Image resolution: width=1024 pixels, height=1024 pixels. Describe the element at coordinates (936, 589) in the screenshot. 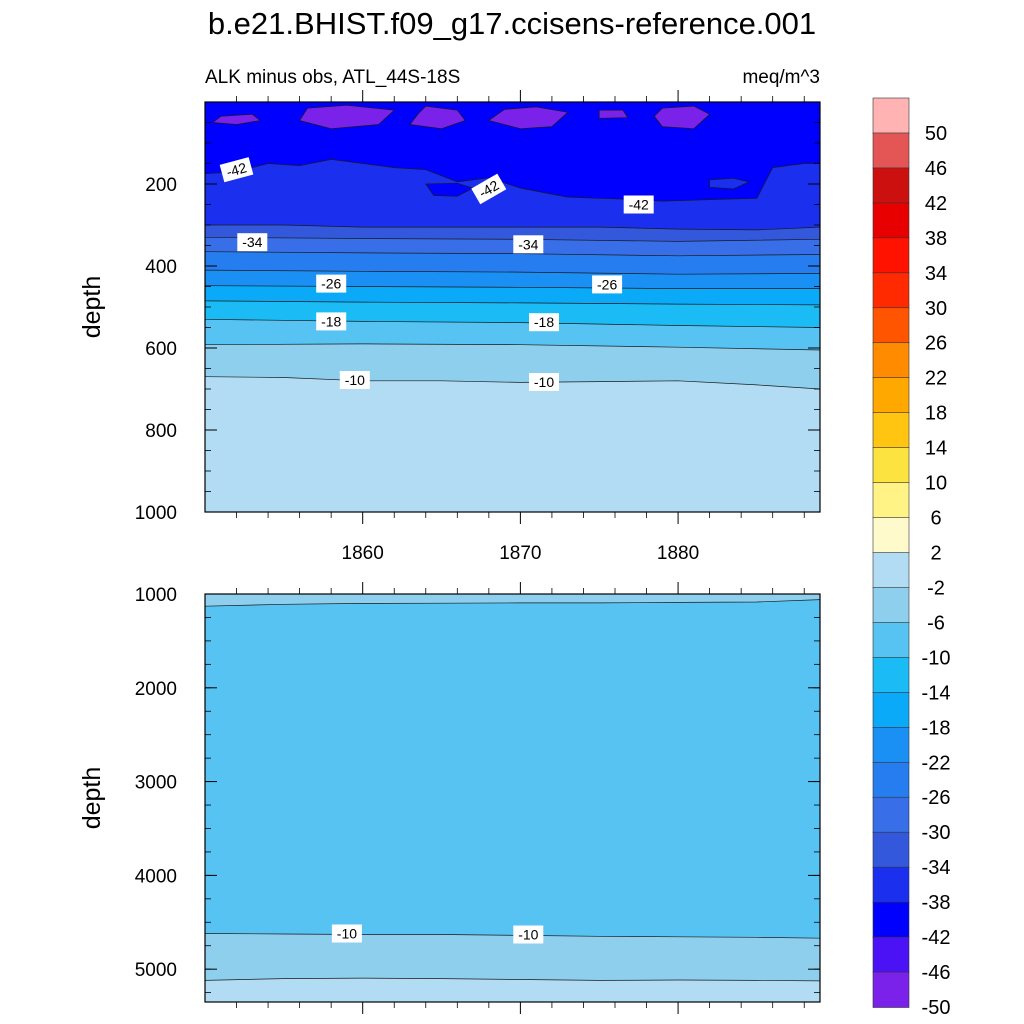

I see `colorbar-label-12: -2` at that location.